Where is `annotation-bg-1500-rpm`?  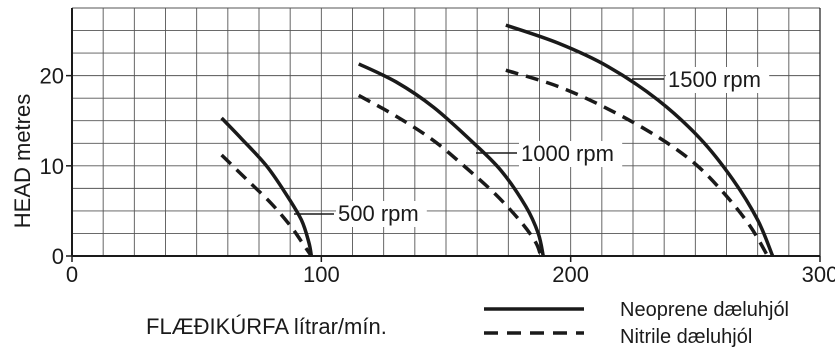 annotation-bg-1500-rpm is located at coordinates (718, 80).